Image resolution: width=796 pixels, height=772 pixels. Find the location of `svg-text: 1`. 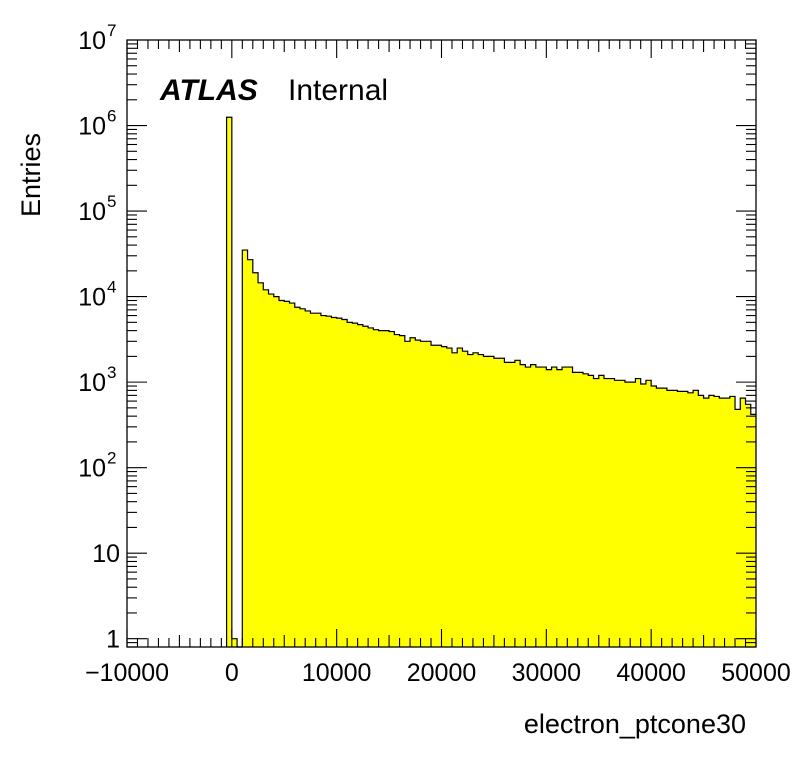

svg-text: 1 is located at coordinates (113, 640).